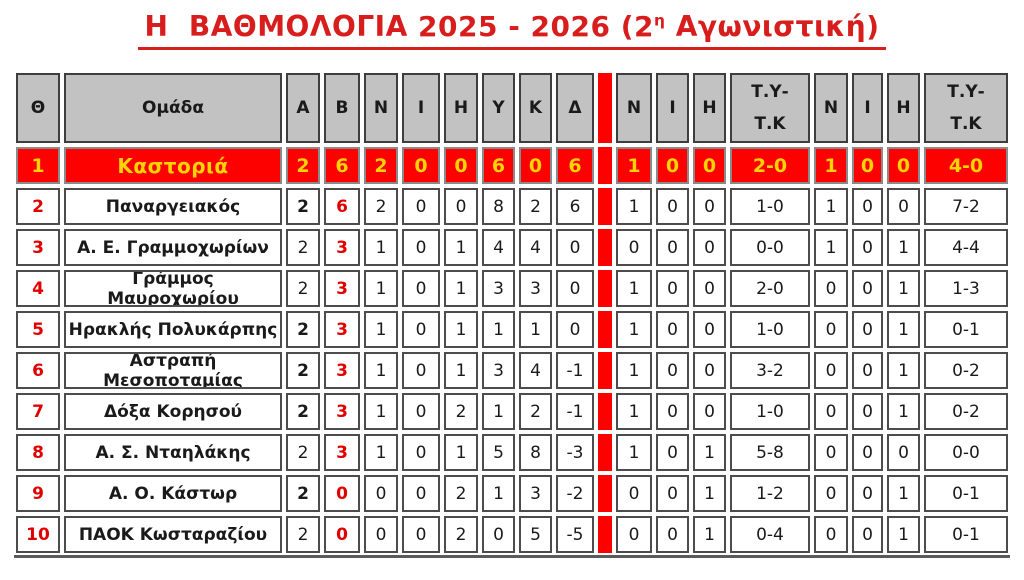 Image resolution: width=1024 pixels, height=580 pixels. What do you see at coordinates (173, 165) in the screenshot?
I see `team-name-cell: Καστοριά` at bounding box center [173, 165].